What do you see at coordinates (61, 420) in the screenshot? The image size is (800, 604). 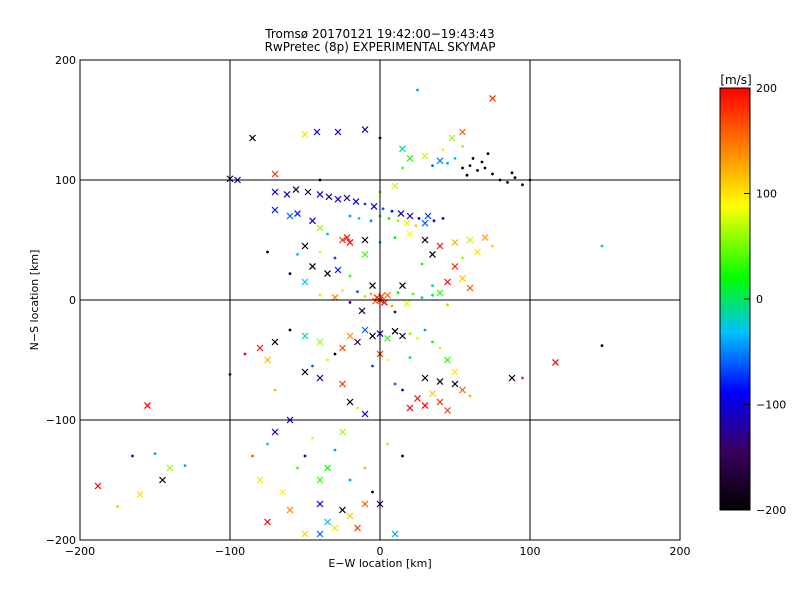 I see `y-tick-label: −100` at bounding box center [61, 420].